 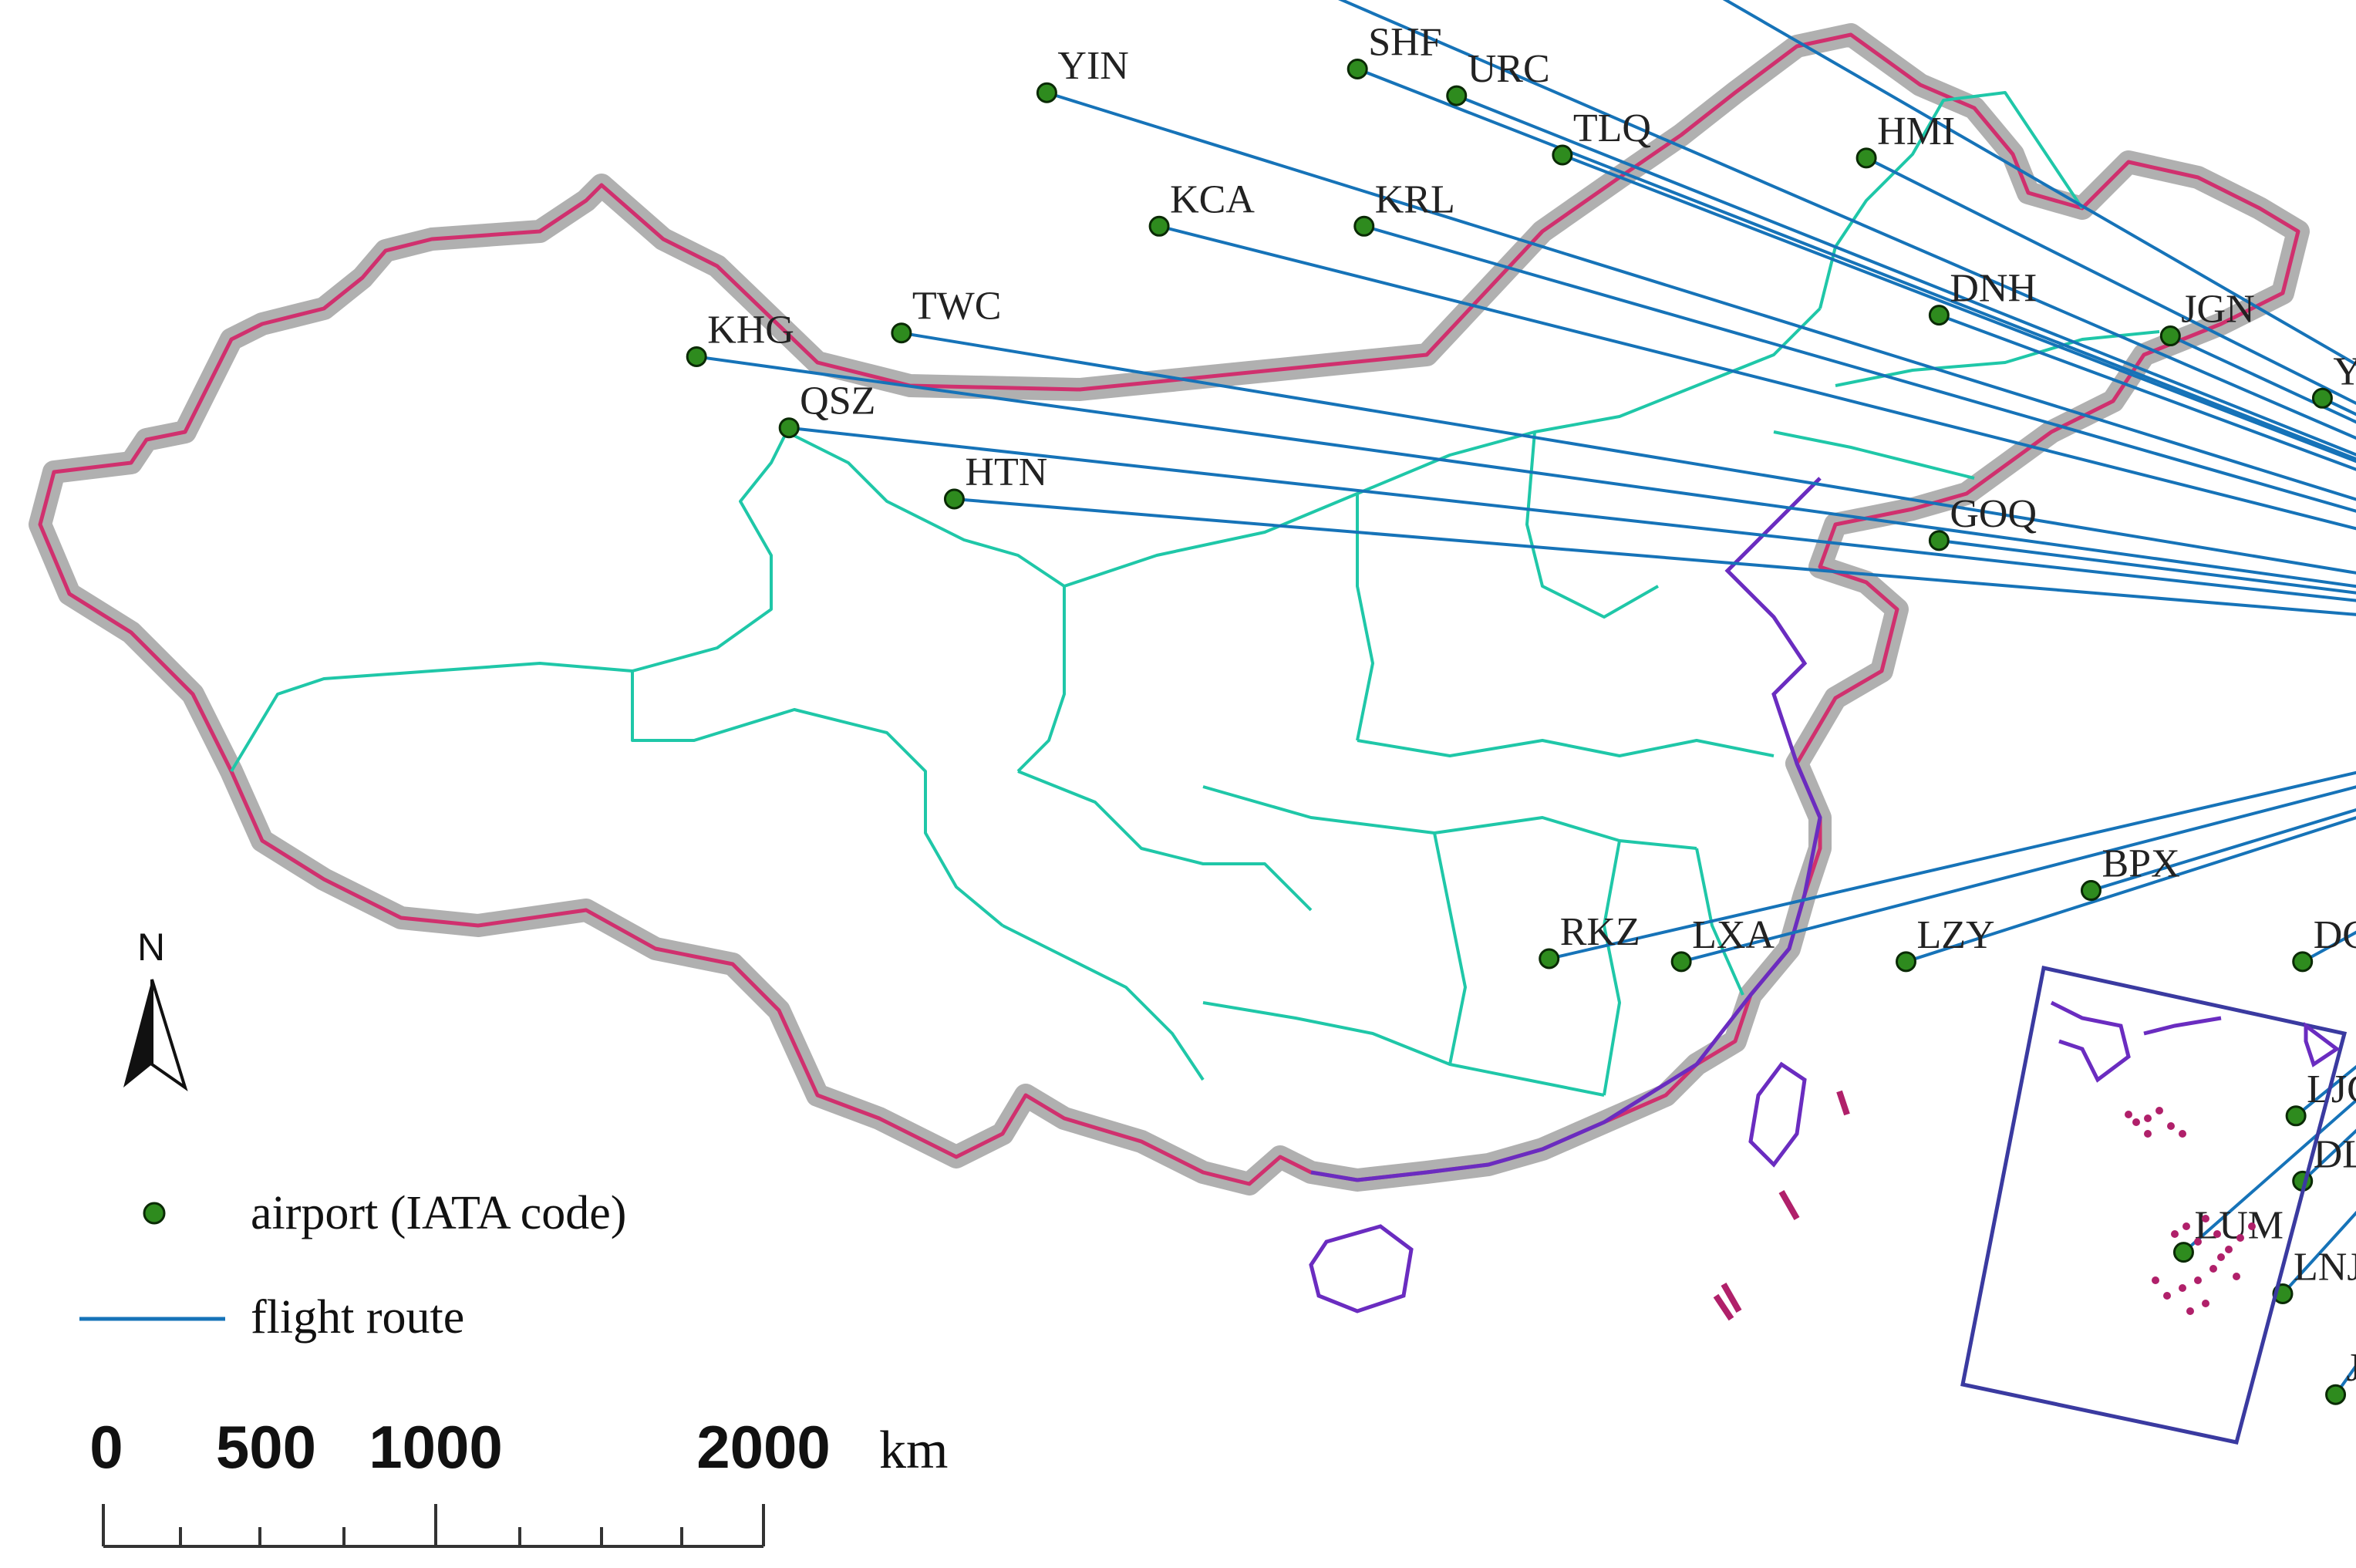 I want to click on airport-label-lxa: LXA, so click(x=1733, y=935).